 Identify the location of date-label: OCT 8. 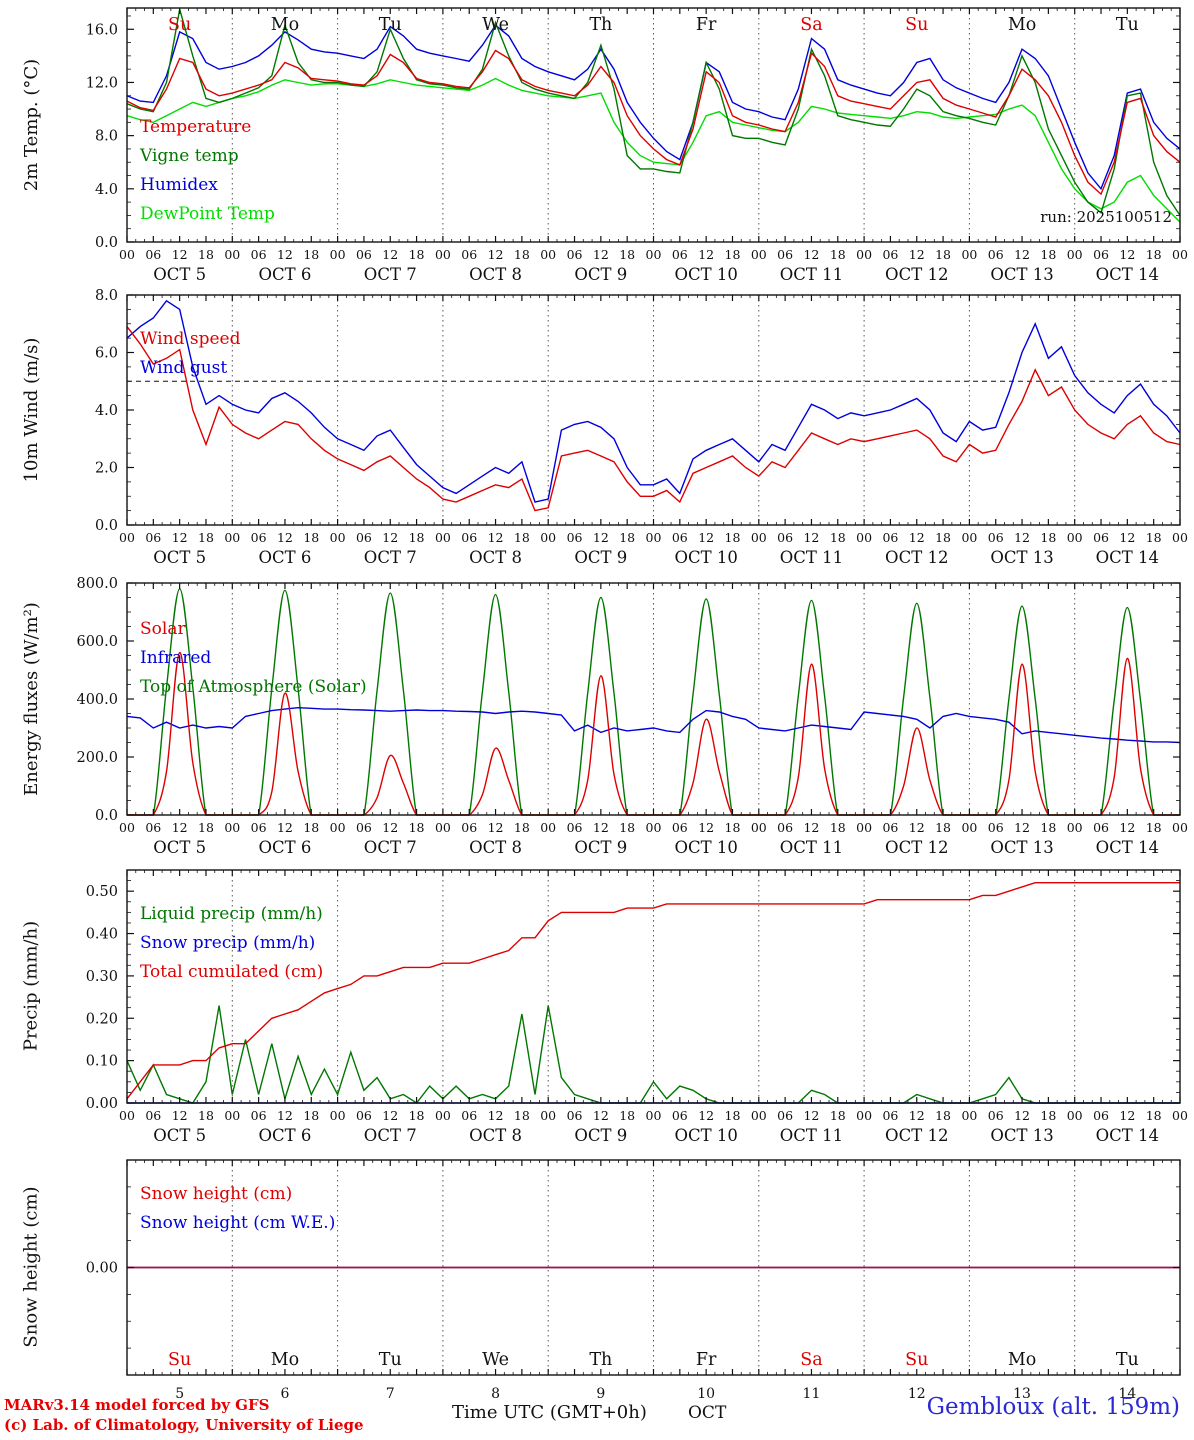
(495, 1135).